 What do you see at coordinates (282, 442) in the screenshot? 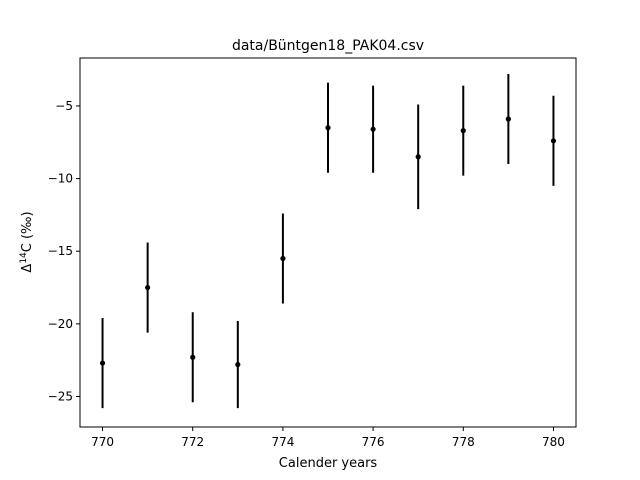
I see `x-tick-label: 774` at bounding box center [282, 442].